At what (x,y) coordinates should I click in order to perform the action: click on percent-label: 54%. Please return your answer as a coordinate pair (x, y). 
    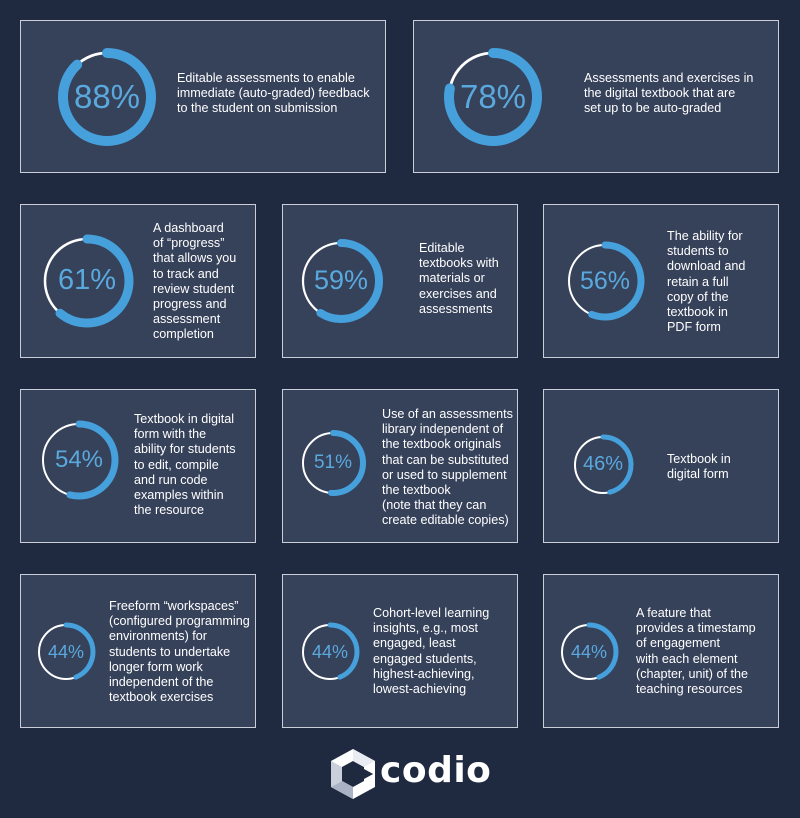
    Looking at the image, I should click on (79, 460).